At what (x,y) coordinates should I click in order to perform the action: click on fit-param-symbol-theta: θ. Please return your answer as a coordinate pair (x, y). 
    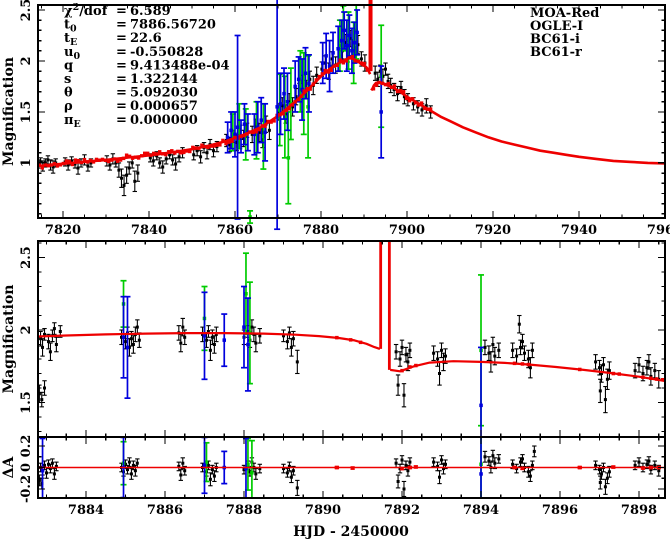
    Looking at the image, I should click on (68, 93).